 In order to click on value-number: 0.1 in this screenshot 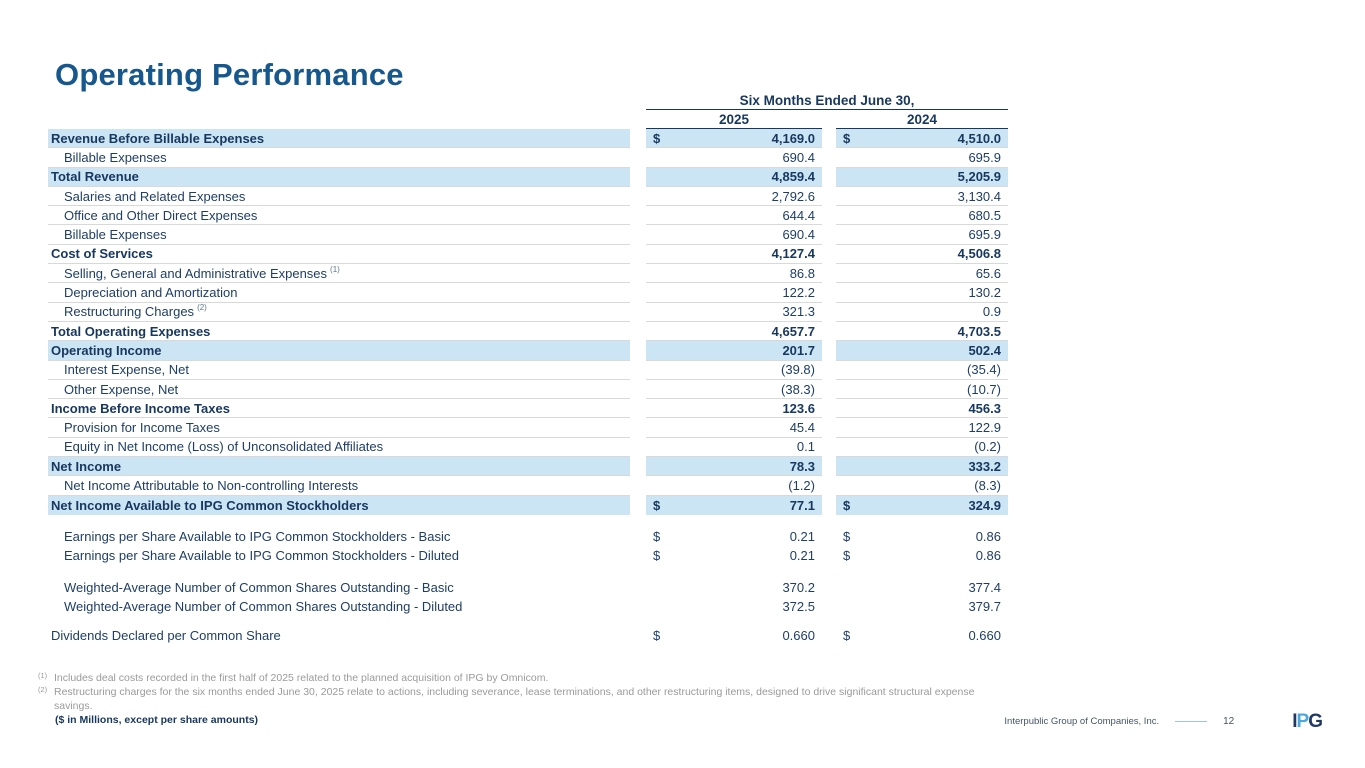, I will do `click(805, 447)`.